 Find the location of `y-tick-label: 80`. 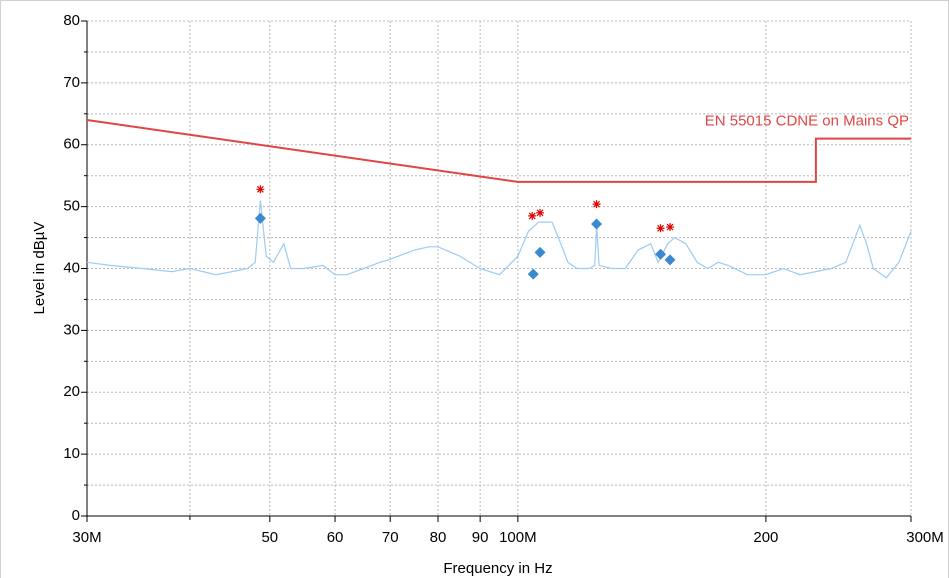

y-tick-label: 80 is located at coordinates (71, 20).